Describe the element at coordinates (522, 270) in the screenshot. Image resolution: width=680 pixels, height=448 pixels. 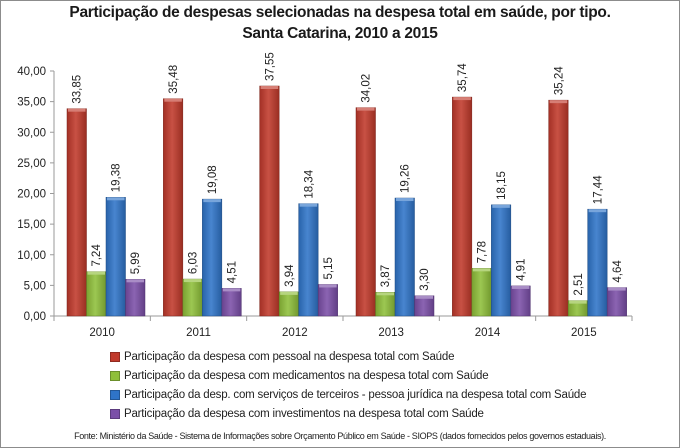
I see `data-label: 4,91` at that location.